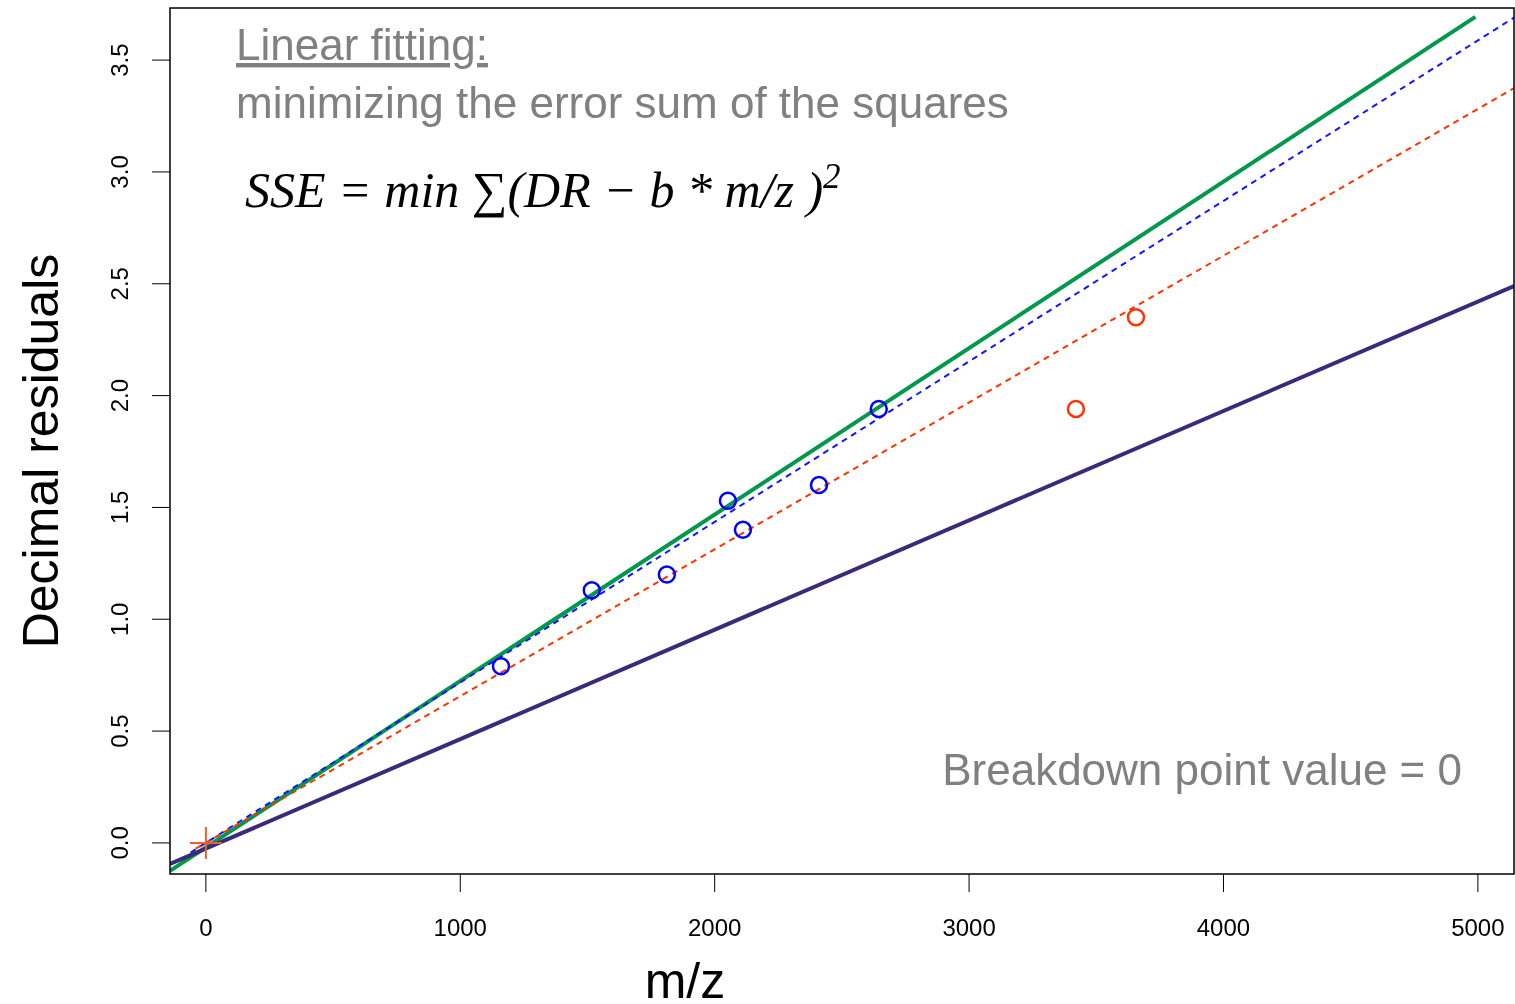 The image size is (1515, 1004). Describe the element at coordinates (119, 395) in the screenshot. I see `y-tick-label: 2.0` at that location.